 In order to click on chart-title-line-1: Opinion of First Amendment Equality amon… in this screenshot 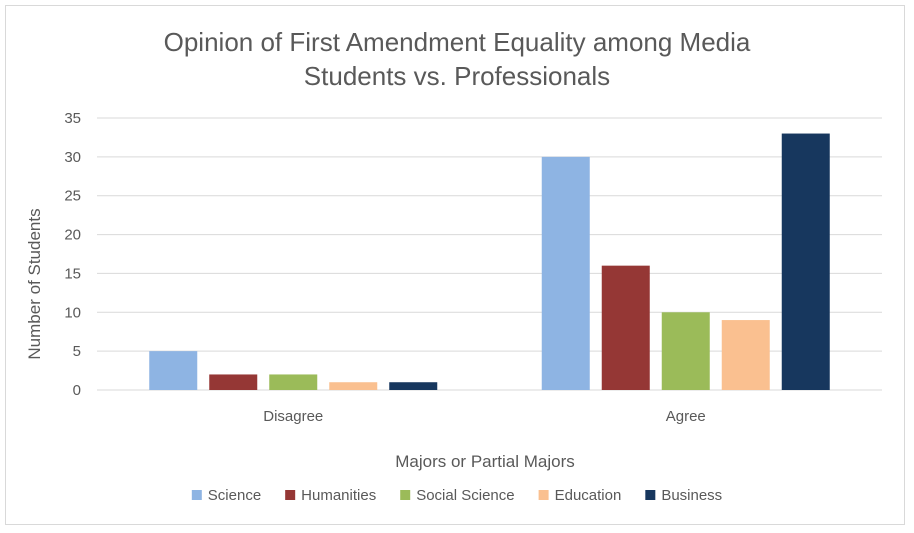, I will do `click(457, 42)`.